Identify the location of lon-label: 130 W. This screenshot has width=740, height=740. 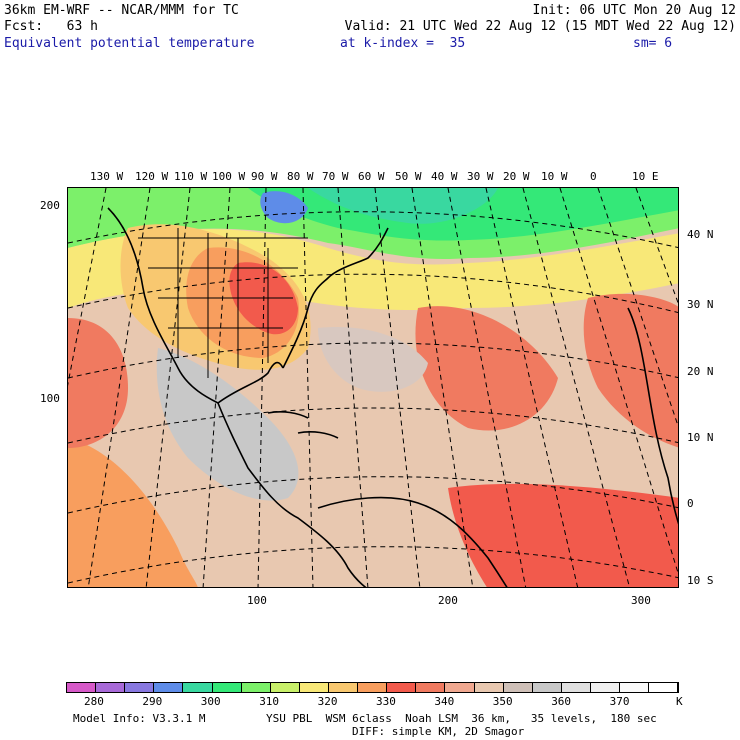
(107, 176).